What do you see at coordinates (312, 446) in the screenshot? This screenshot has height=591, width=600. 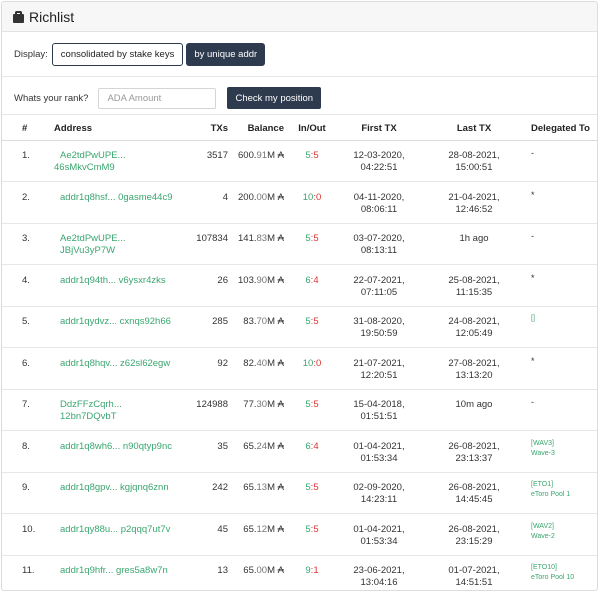 I see `in-out-ratio: 6:4` at bounding box center [312, 446].